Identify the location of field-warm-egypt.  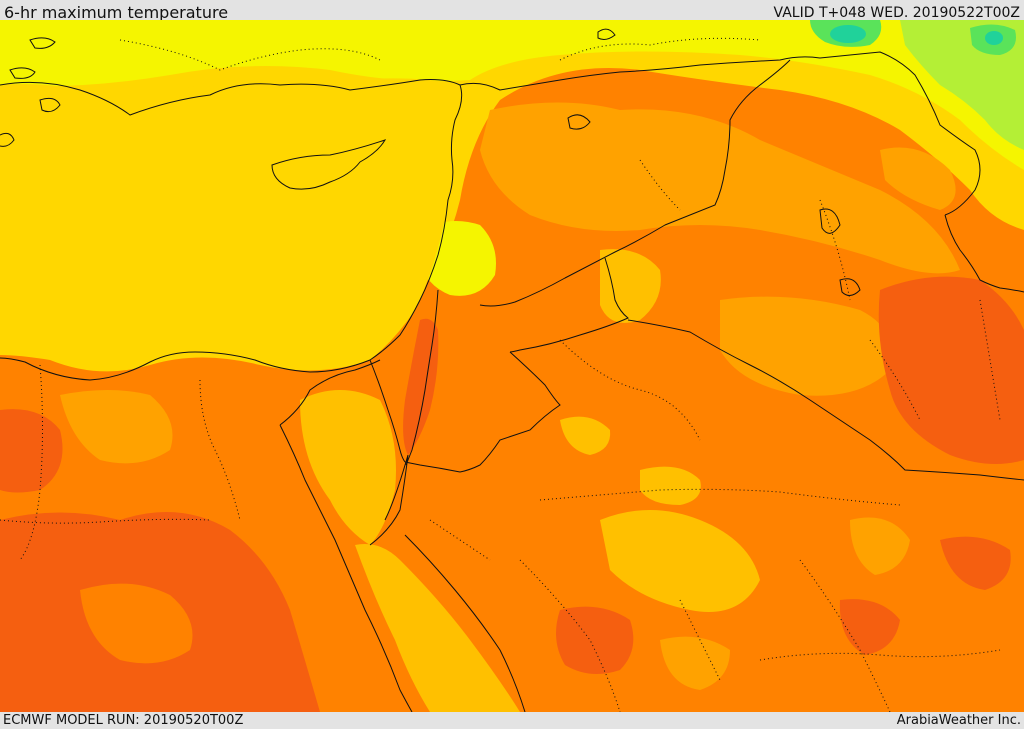
(116, 427).